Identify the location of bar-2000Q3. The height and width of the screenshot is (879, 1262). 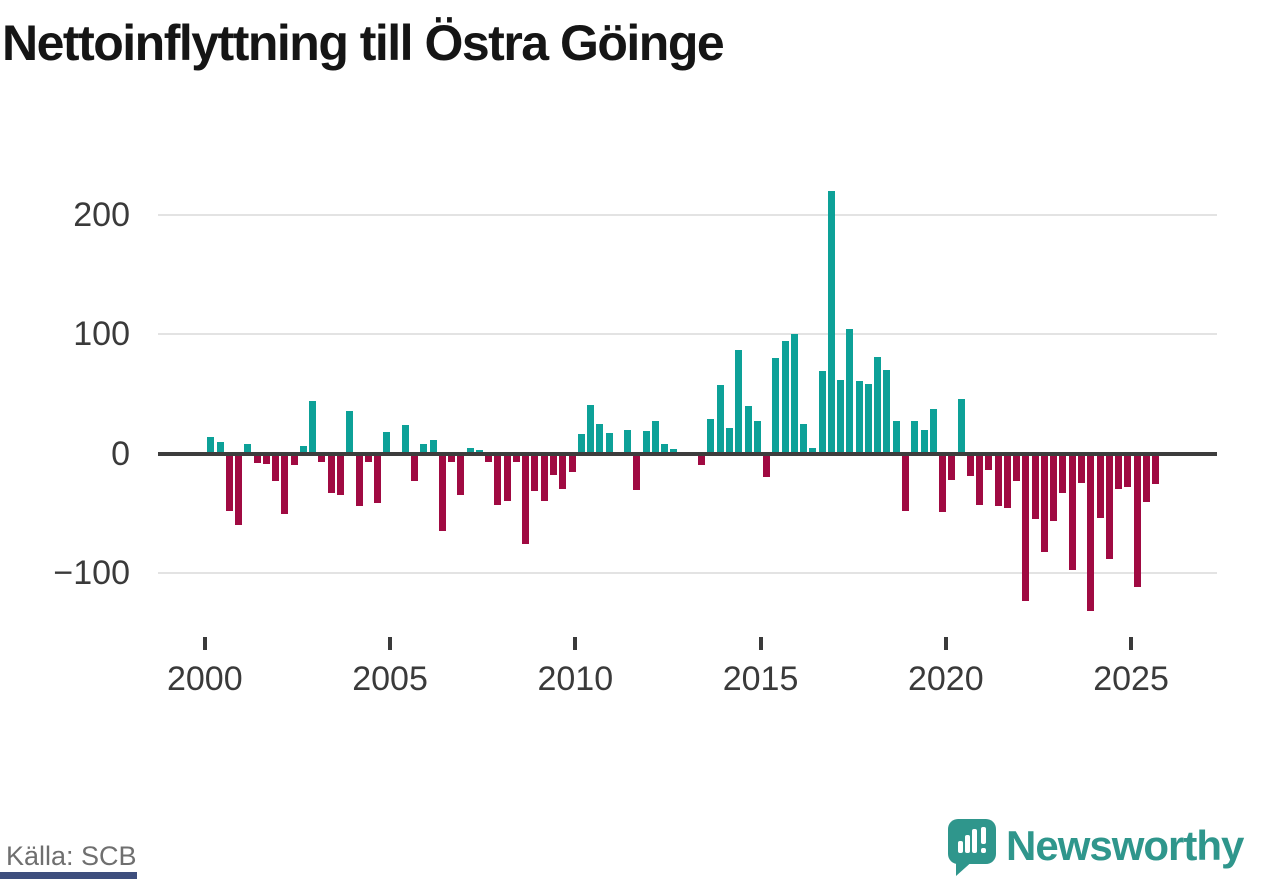
(229, 482).